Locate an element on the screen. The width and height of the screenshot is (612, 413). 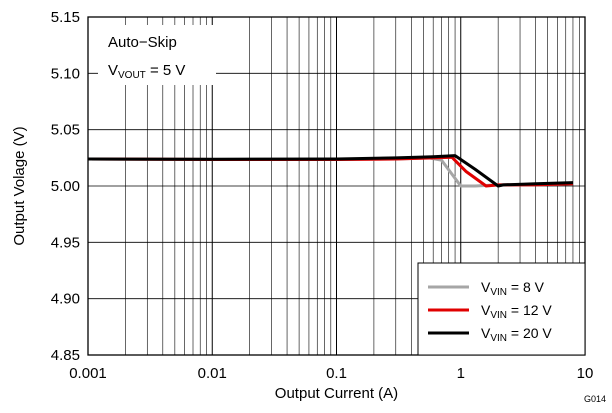
y-tick-label: 5.15 is located at coordinates (65, 17).